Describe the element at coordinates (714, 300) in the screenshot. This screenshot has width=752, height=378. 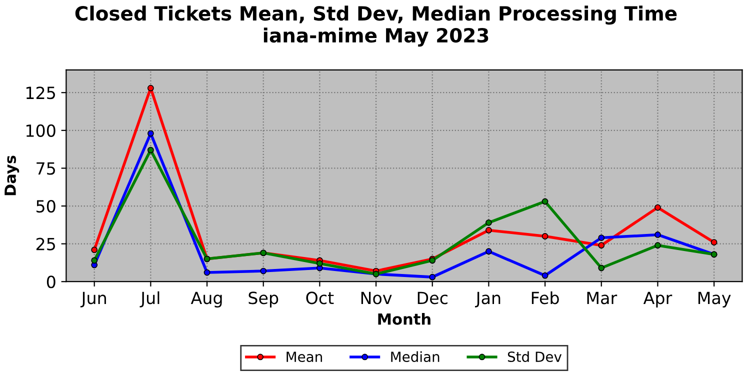
I see `x-tick-label: May` at that location.